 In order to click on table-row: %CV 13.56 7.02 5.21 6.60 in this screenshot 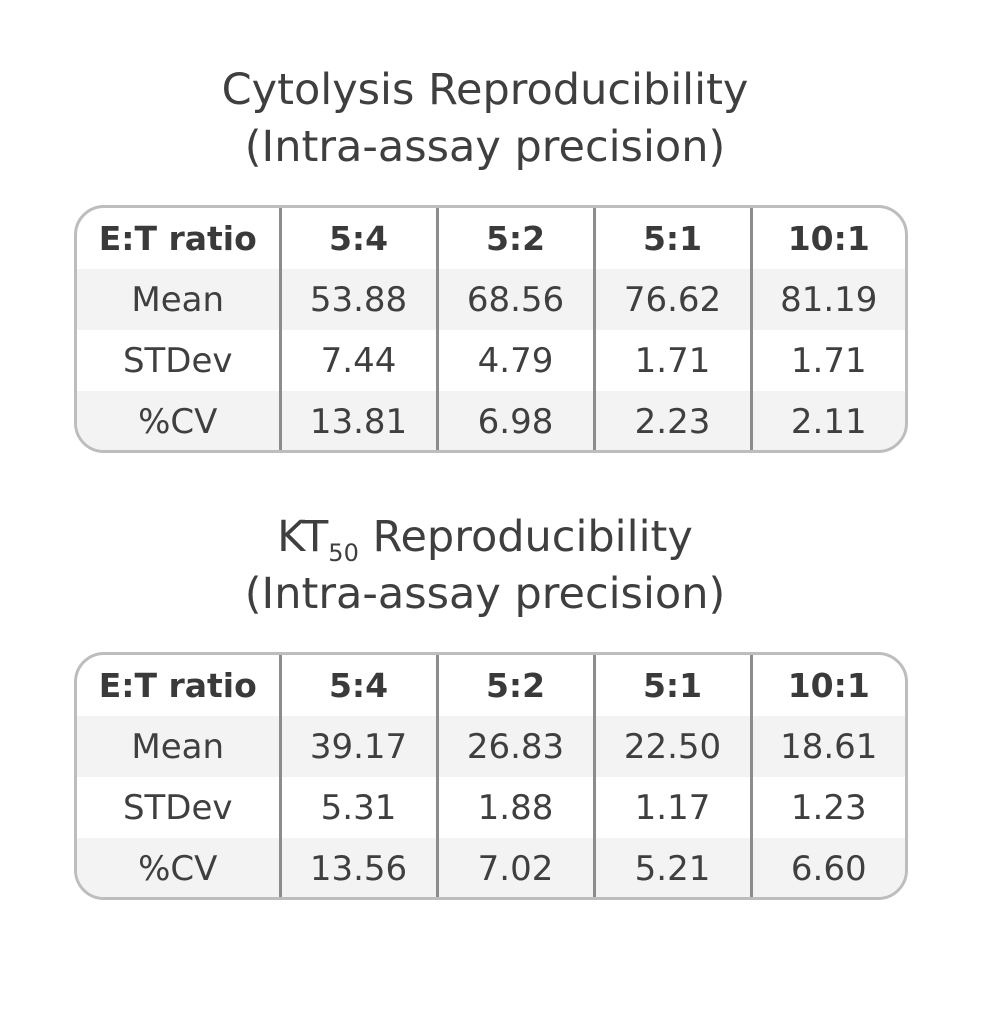, I will do `click(491, 867)`.